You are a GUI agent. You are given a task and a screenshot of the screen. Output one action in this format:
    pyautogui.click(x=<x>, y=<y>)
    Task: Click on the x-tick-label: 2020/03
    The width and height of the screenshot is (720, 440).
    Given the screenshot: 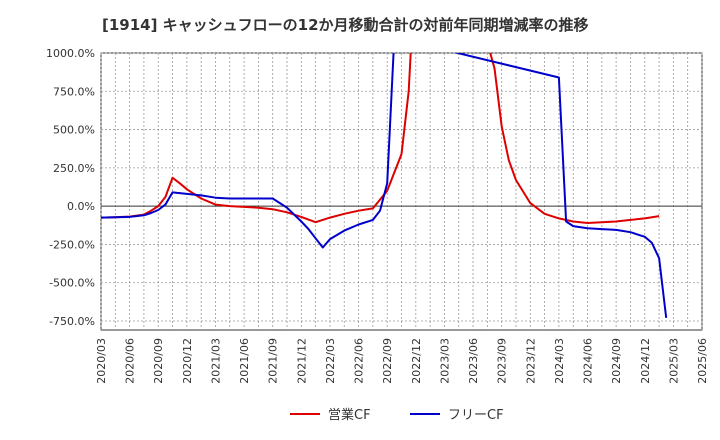 What is the action you would take?
    pyautogui.click(x=101, y=361)
    